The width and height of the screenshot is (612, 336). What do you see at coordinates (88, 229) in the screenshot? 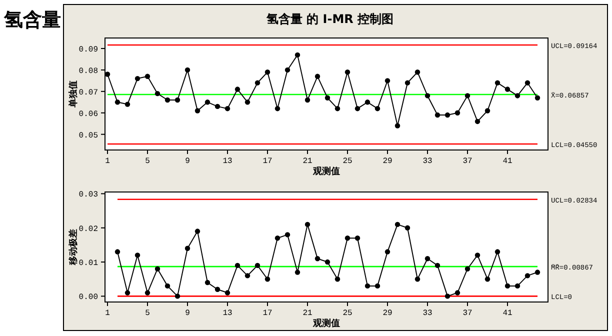
I see `y-tick-label: 0.02` at bounding box center [88, 229].